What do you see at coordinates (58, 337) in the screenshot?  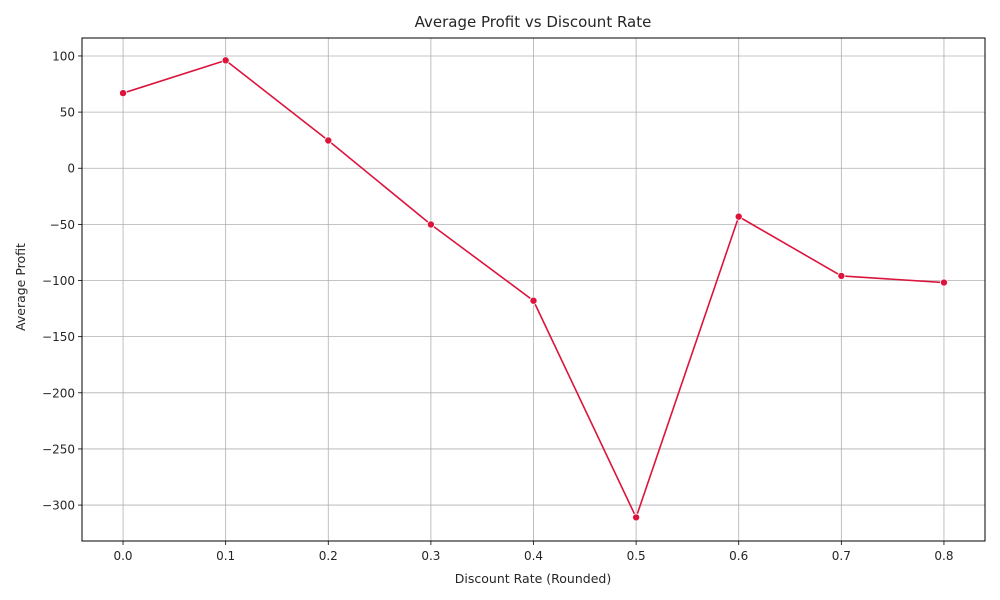 I see `y-tick-label: −150` at bounding box center [58, 337].